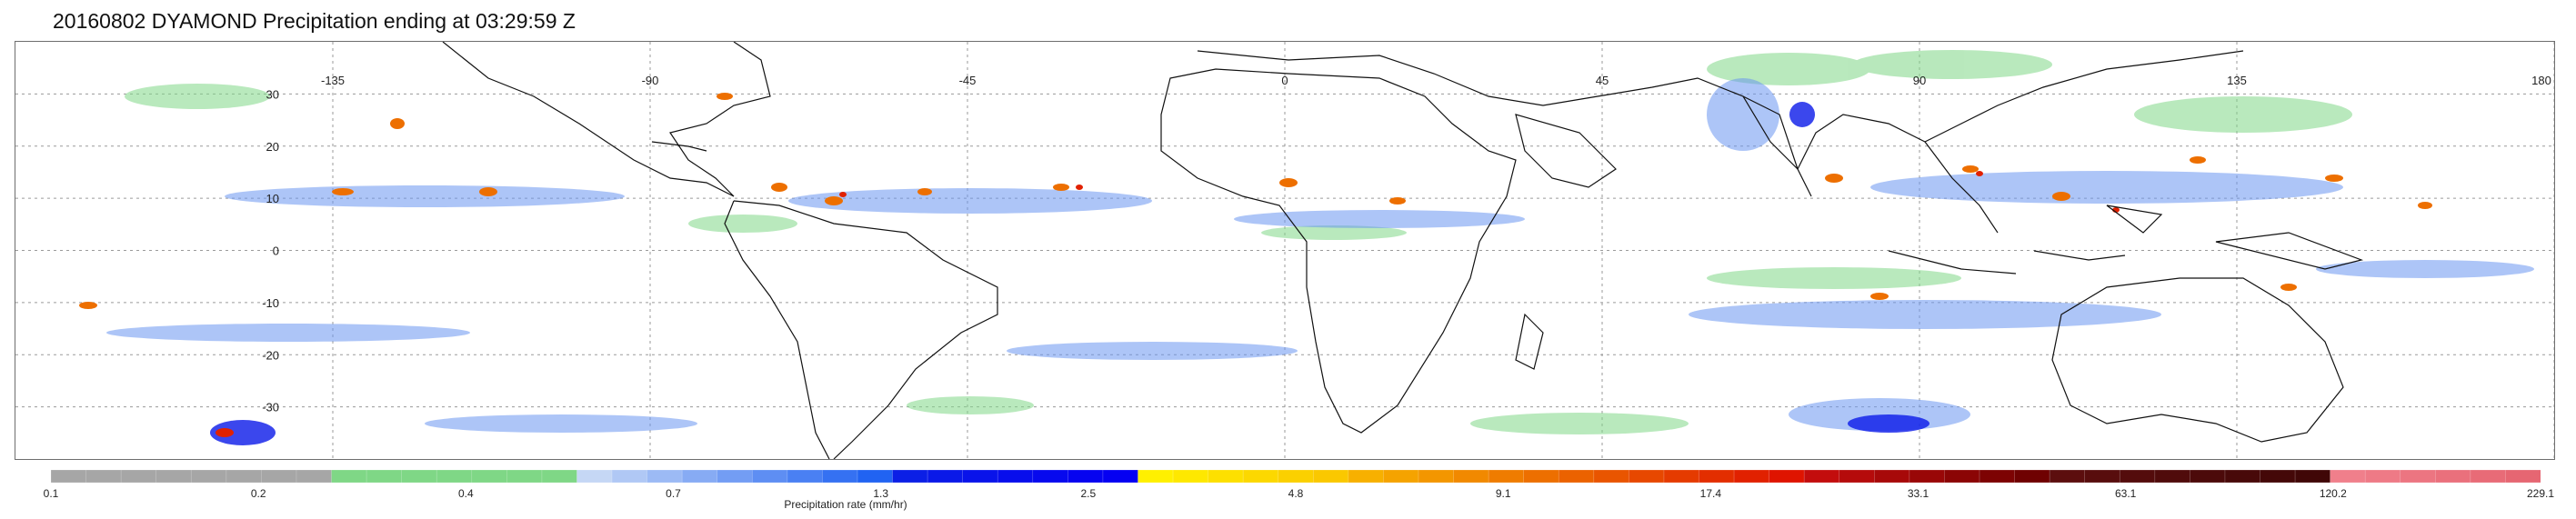 This screenshot has width=2576, height=519. Describe the element at coordinates (1503, 493) in the screenshot. I see `colorbar-tick-label: 9.1` at that location.